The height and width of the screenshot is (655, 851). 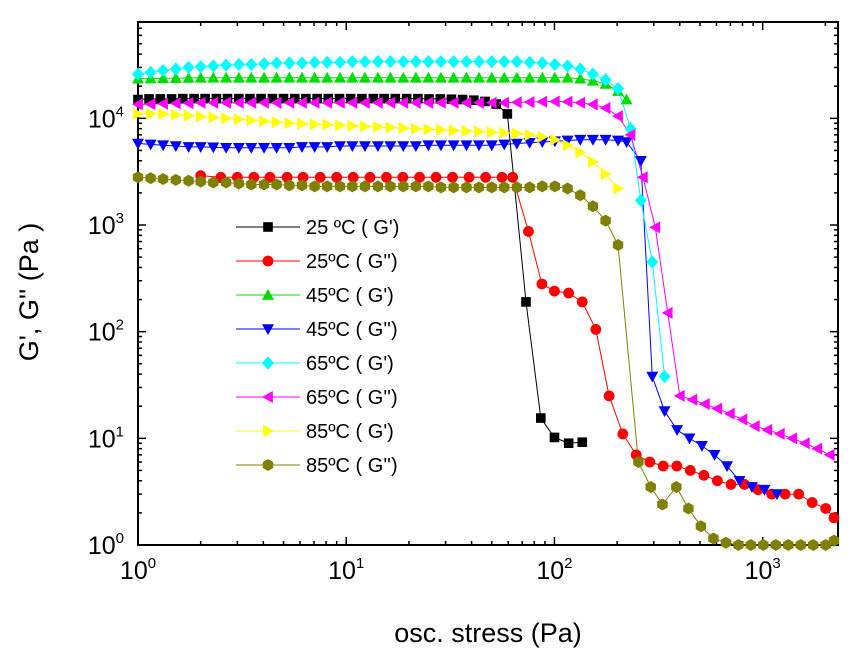 What do you see at coordinates (488, 633) in the screenshot?
I see `x-axis-title: osc. stress (Pa)` at bounding box center [488, 633].